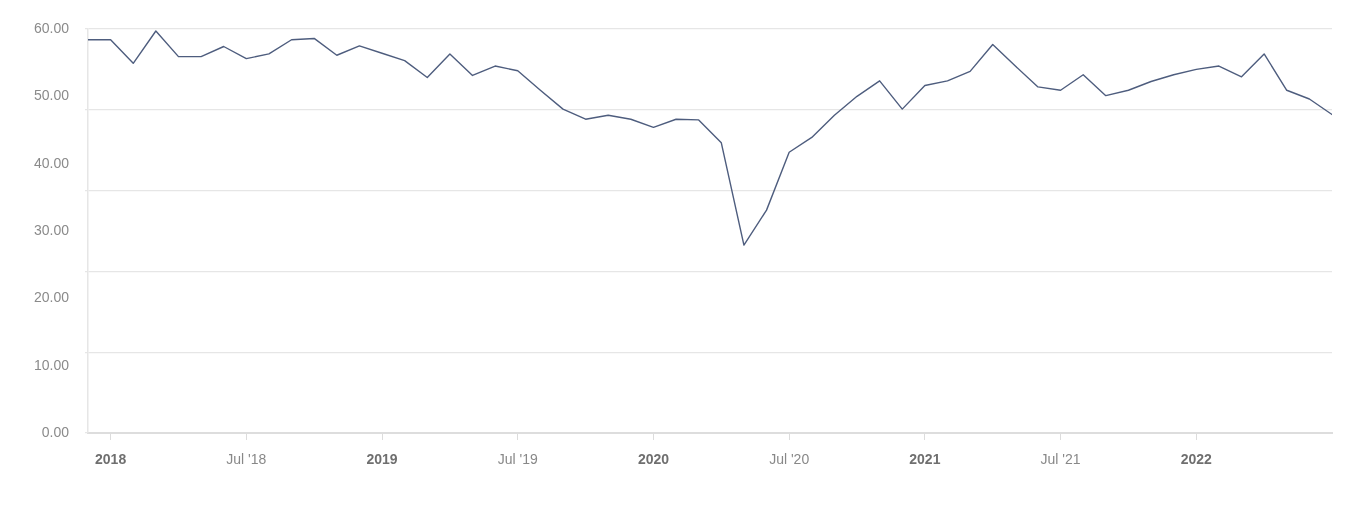 The image size is (1355, 526). I want to click on y-tick-label: 50.00, so click(51, 95).